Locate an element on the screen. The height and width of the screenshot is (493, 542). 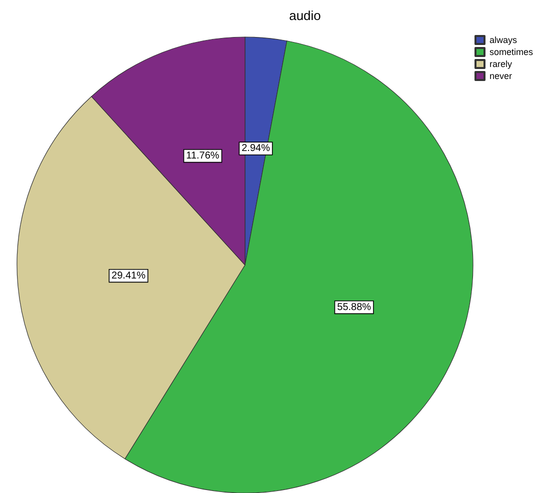
legend-label: never is located at coordinates (500, 76).